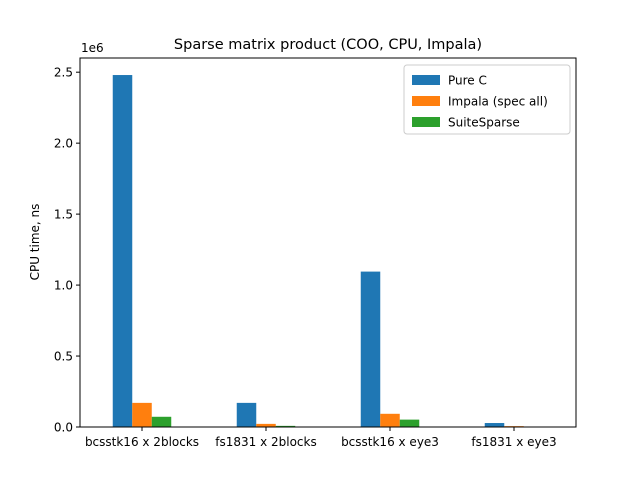  I want to click on bar-suitesparse-bcsstk16-x-2blocks, so click(161, 421).